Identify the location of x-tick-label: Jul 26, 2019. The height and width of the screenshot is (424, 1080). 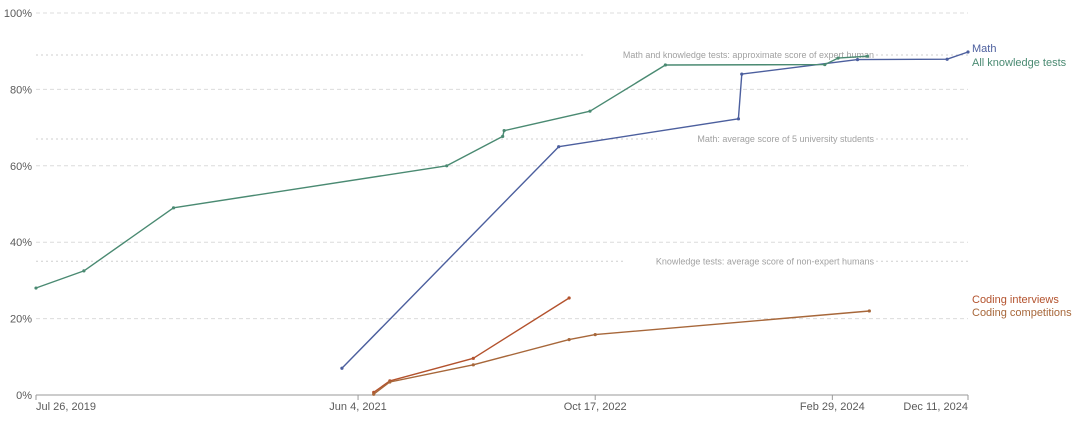
(66, 407).